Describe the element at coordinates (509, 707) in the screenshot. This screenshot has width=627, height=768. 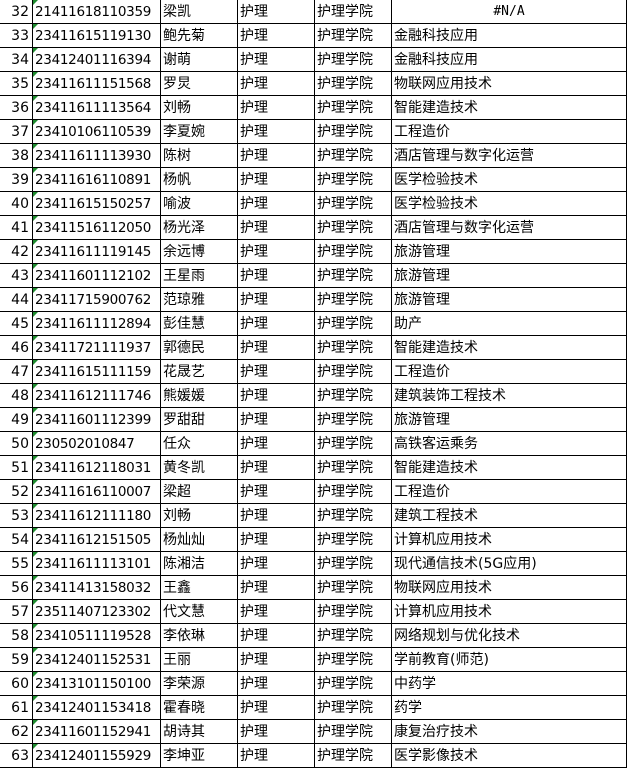
I see `target-major-cell: 药学` at that location.